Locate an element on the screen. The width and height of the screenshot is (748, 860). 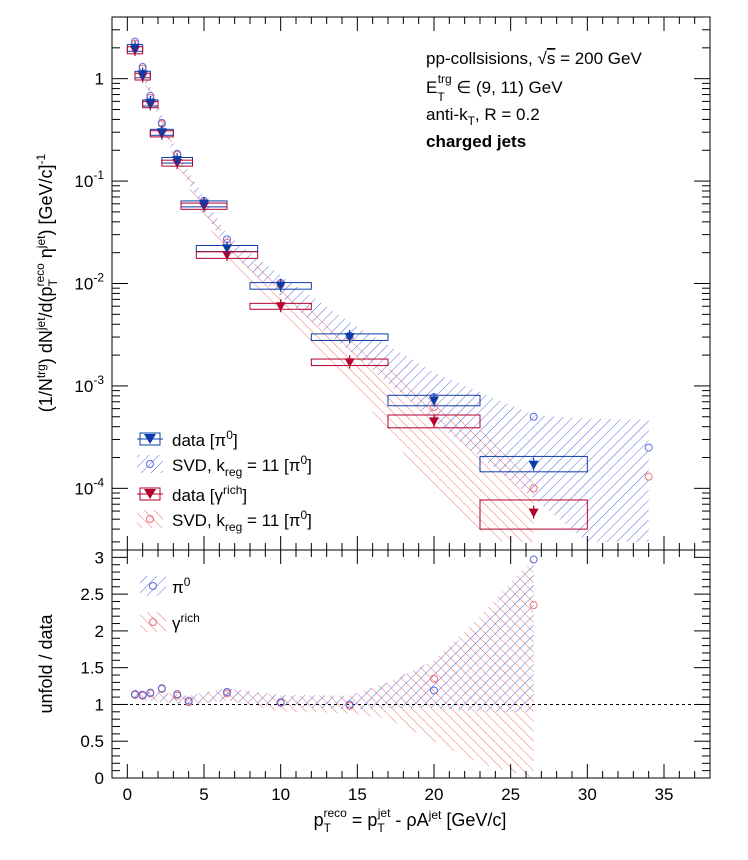
legend-entry-data-gamma: data [γrich] is located at coordinates (192, 494).